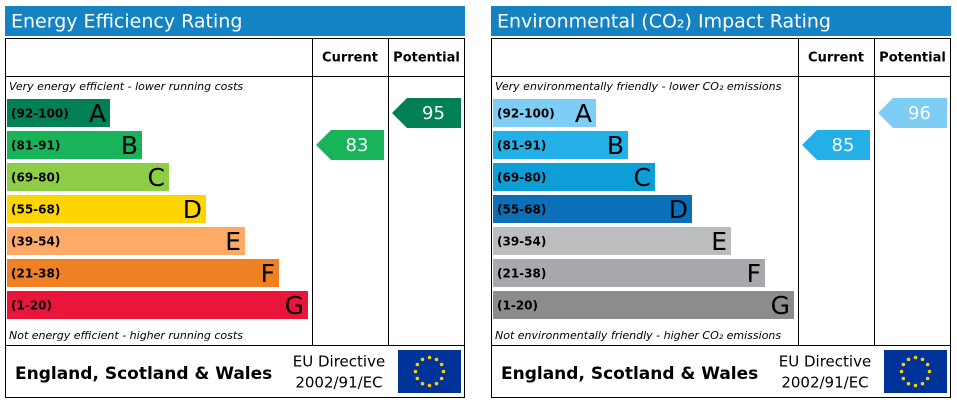 The width and height of the screenshot is (957, 404). What do you see at coordinates (919, 113) in the screenshot?
I see `rating-value: 96` at bounding box center [919, 113].